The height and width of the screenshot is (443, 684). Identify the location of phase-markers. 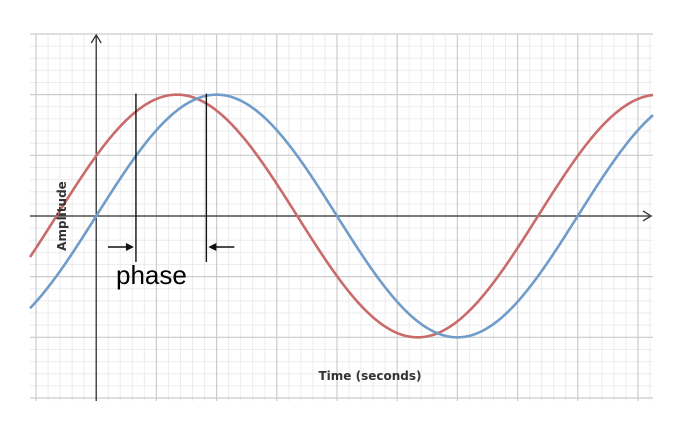
(171, 177).